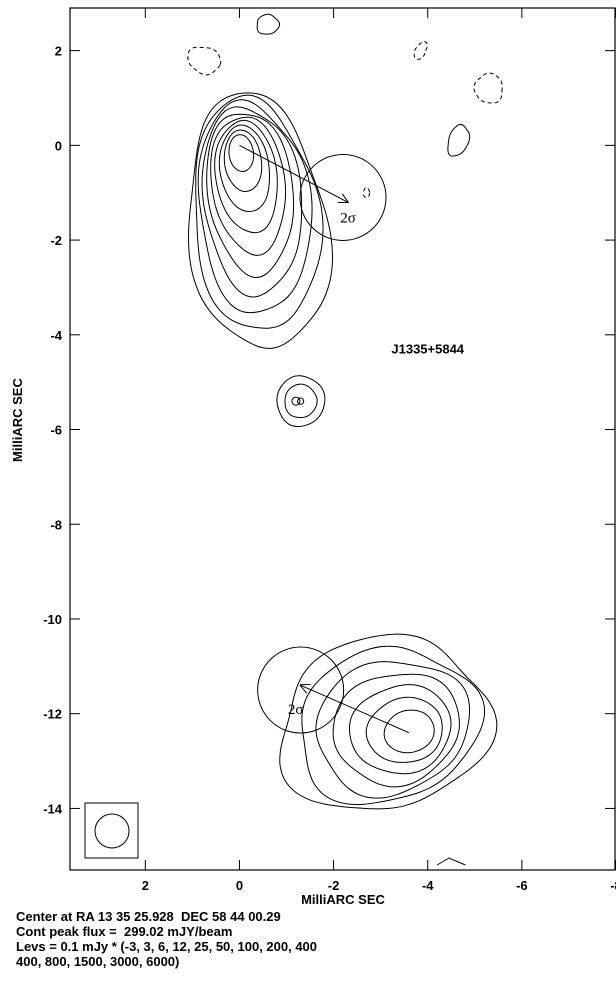 The width and height of the screenshot is (616, 989). I want to click on y-tick-label: -4, so click(56, 335).